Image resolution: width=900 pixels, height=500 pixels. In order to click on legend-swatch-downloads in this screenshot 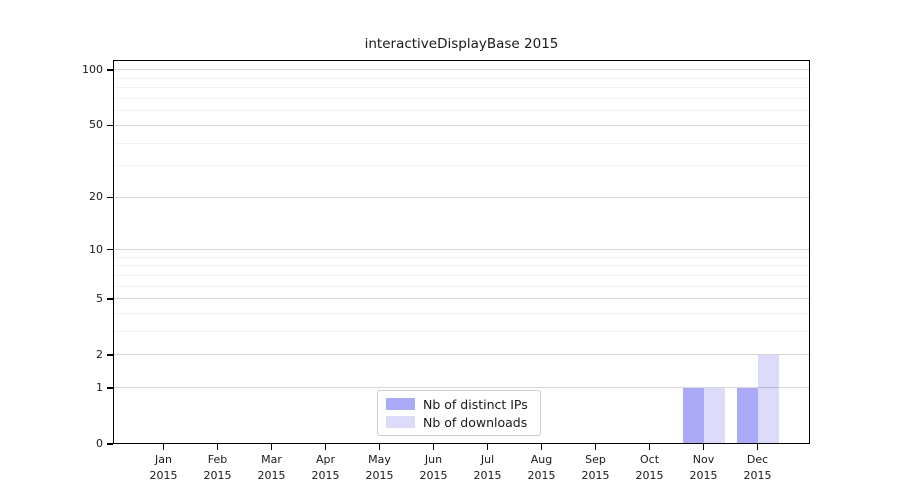, I will do `click(400, 422)`.